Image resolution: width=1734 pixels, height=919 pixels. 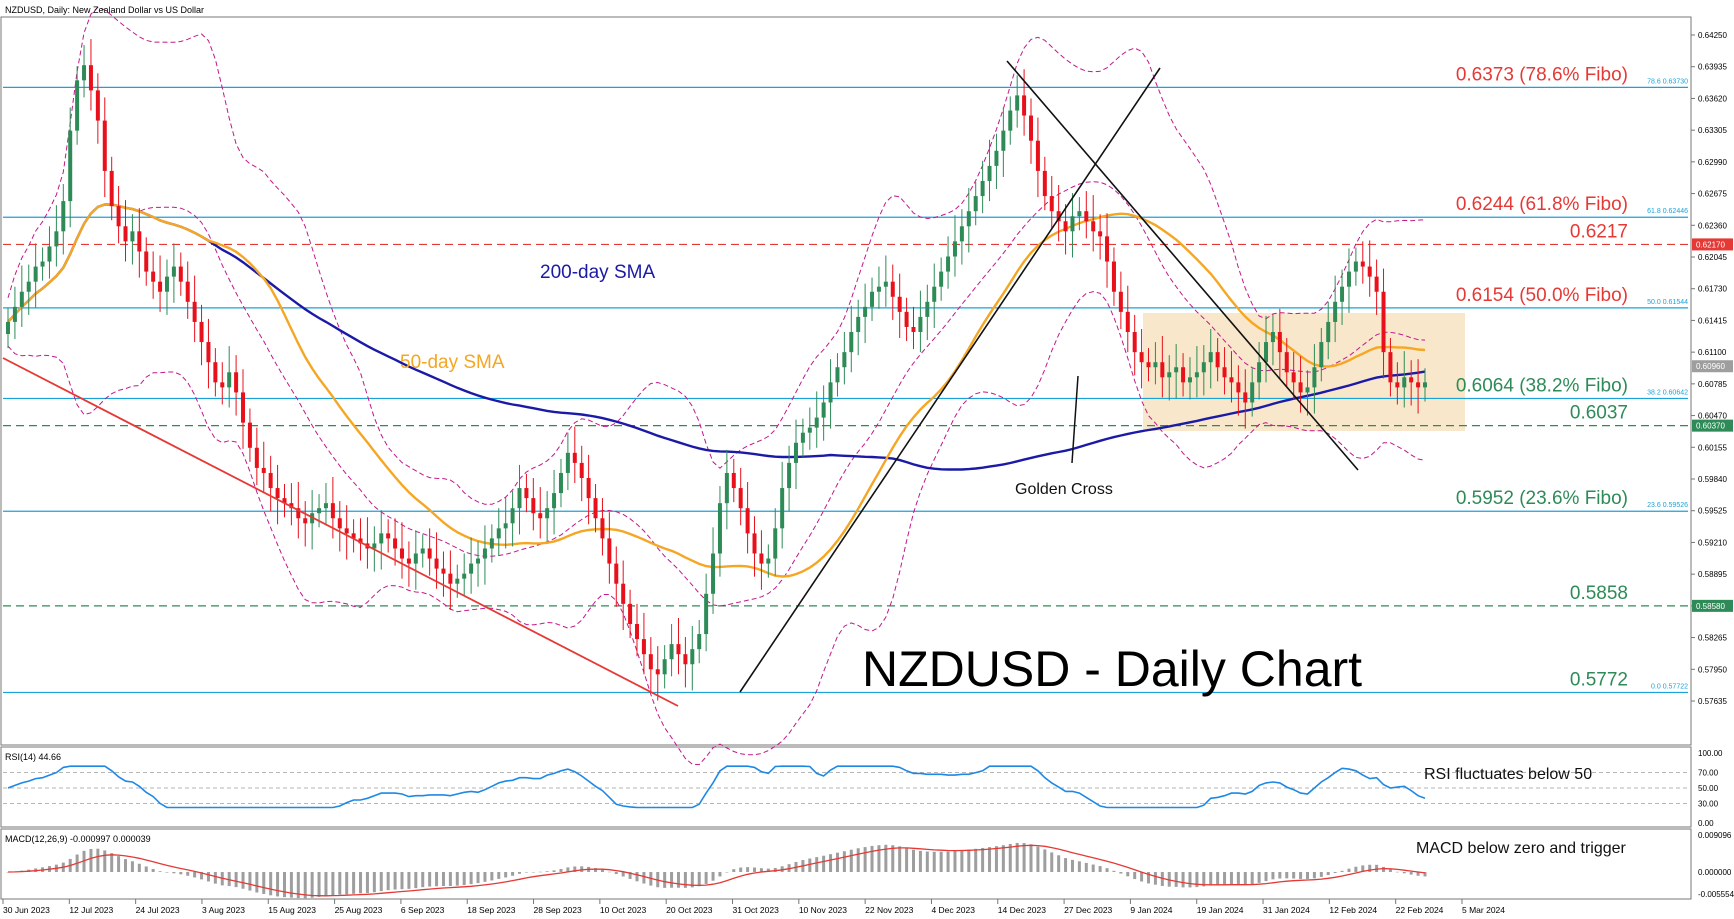 What do you see at coordinates (823, 910) in the screenshot?
I see `xtick-label-12: 10 Nov 2023` at bounding box center [823, 910].